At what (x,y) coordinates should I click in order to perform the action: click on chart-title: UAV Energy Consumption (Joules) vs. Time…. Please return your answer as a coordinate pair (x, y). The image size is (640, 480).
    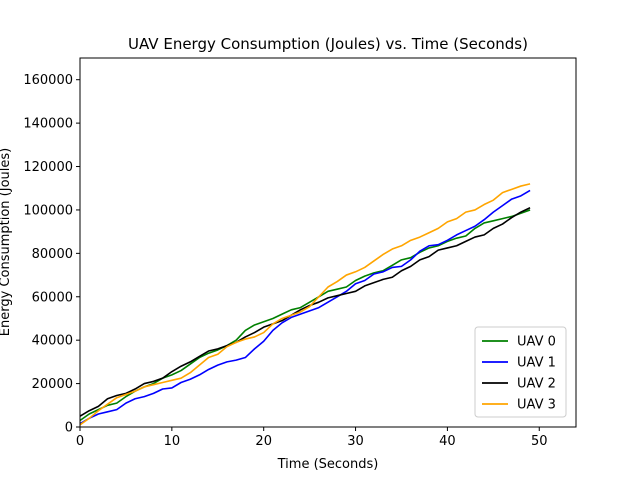
    Looking at the image, I should click on (328, 44).